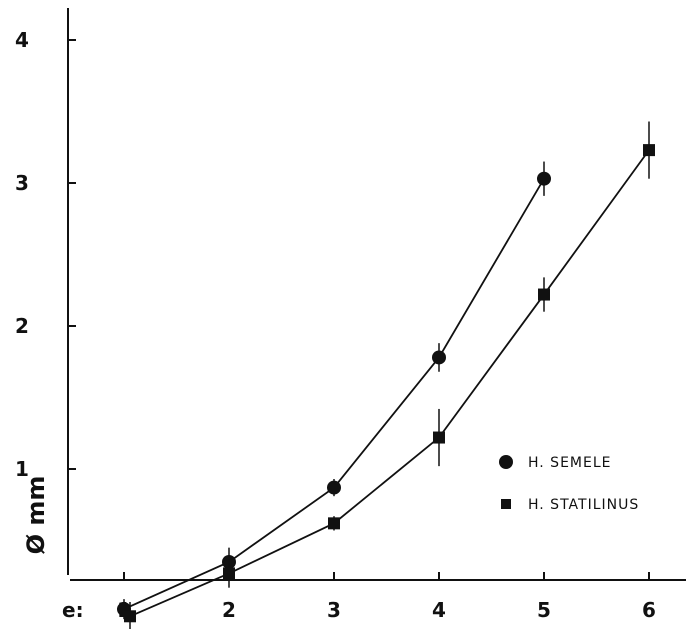 This screenshot has width=697, height=629. Describe the element at coordinates (22, 326) in the screenshot. I see `y-tick-label: 2` at that location.